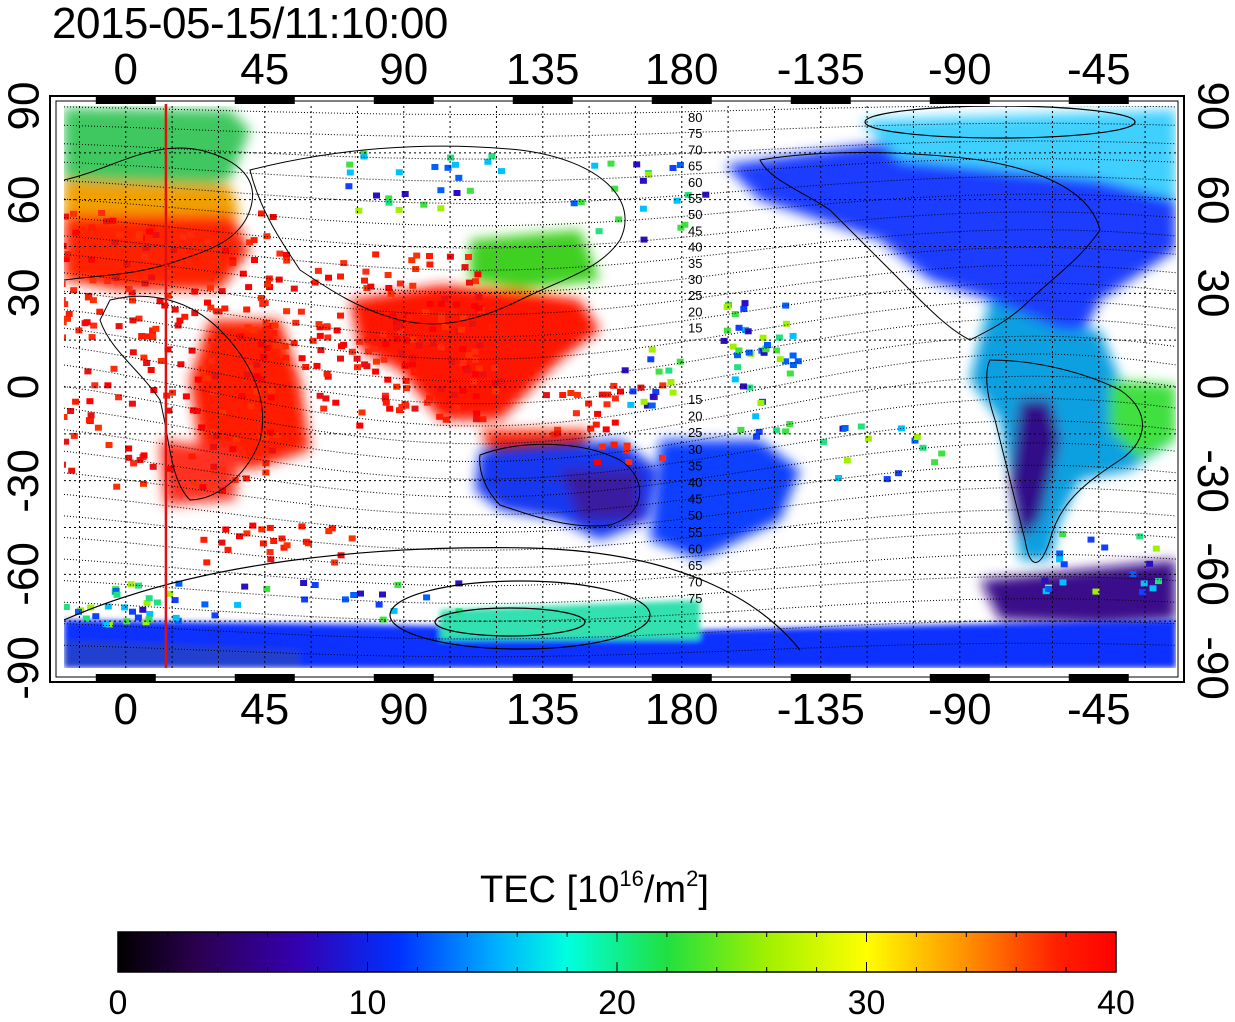 Image resolution: width=1235 pixels, height=1022 pixels. Describe the element at coordinates (1211, 387) in the screenshot. I see `right-lat-tick-3: 0` at that location.